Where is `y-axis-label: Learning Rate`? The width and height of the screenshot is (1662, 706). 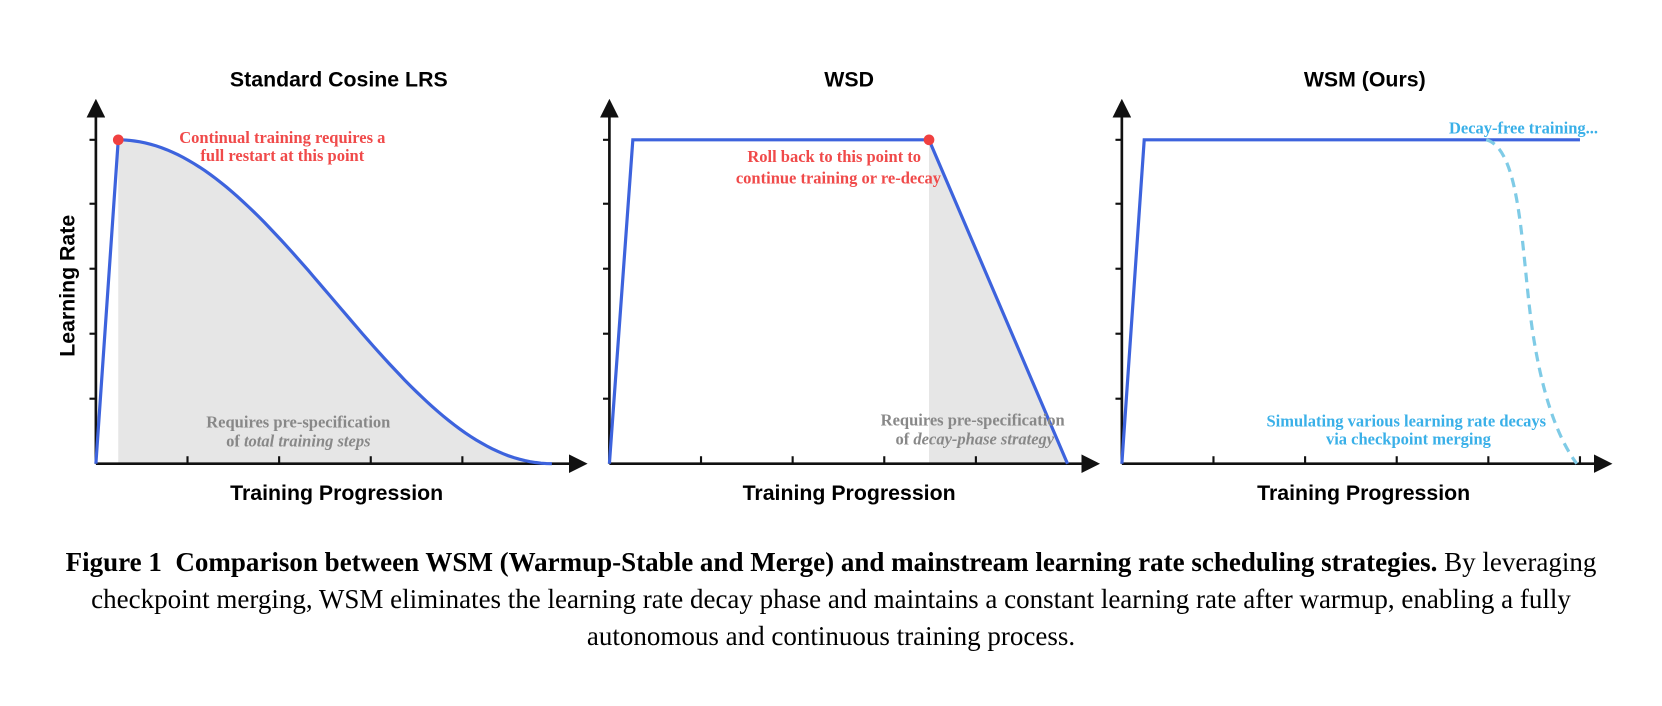
y-axis-label: Learning Rate is located at coordinates (68, 286).